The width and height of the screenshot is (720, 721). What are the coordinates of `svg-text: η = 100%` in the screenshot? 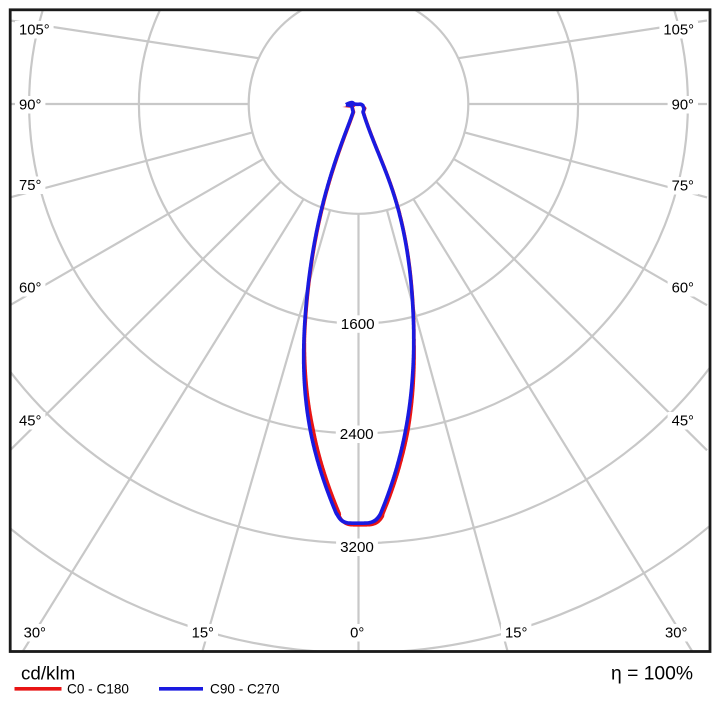 It's located at (652, 673).